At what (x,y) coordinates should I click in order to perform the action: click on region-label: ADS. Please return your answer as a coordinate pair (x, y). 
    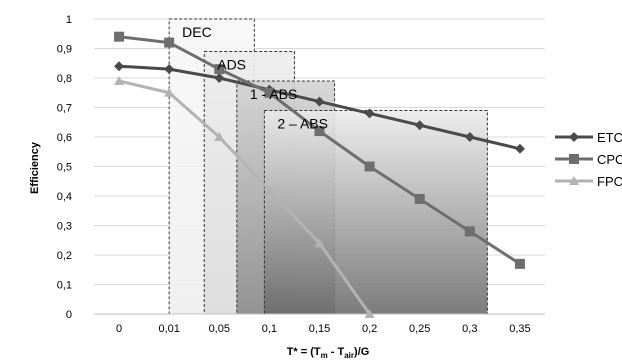
    Looking at the image, I should click on (231, 64).